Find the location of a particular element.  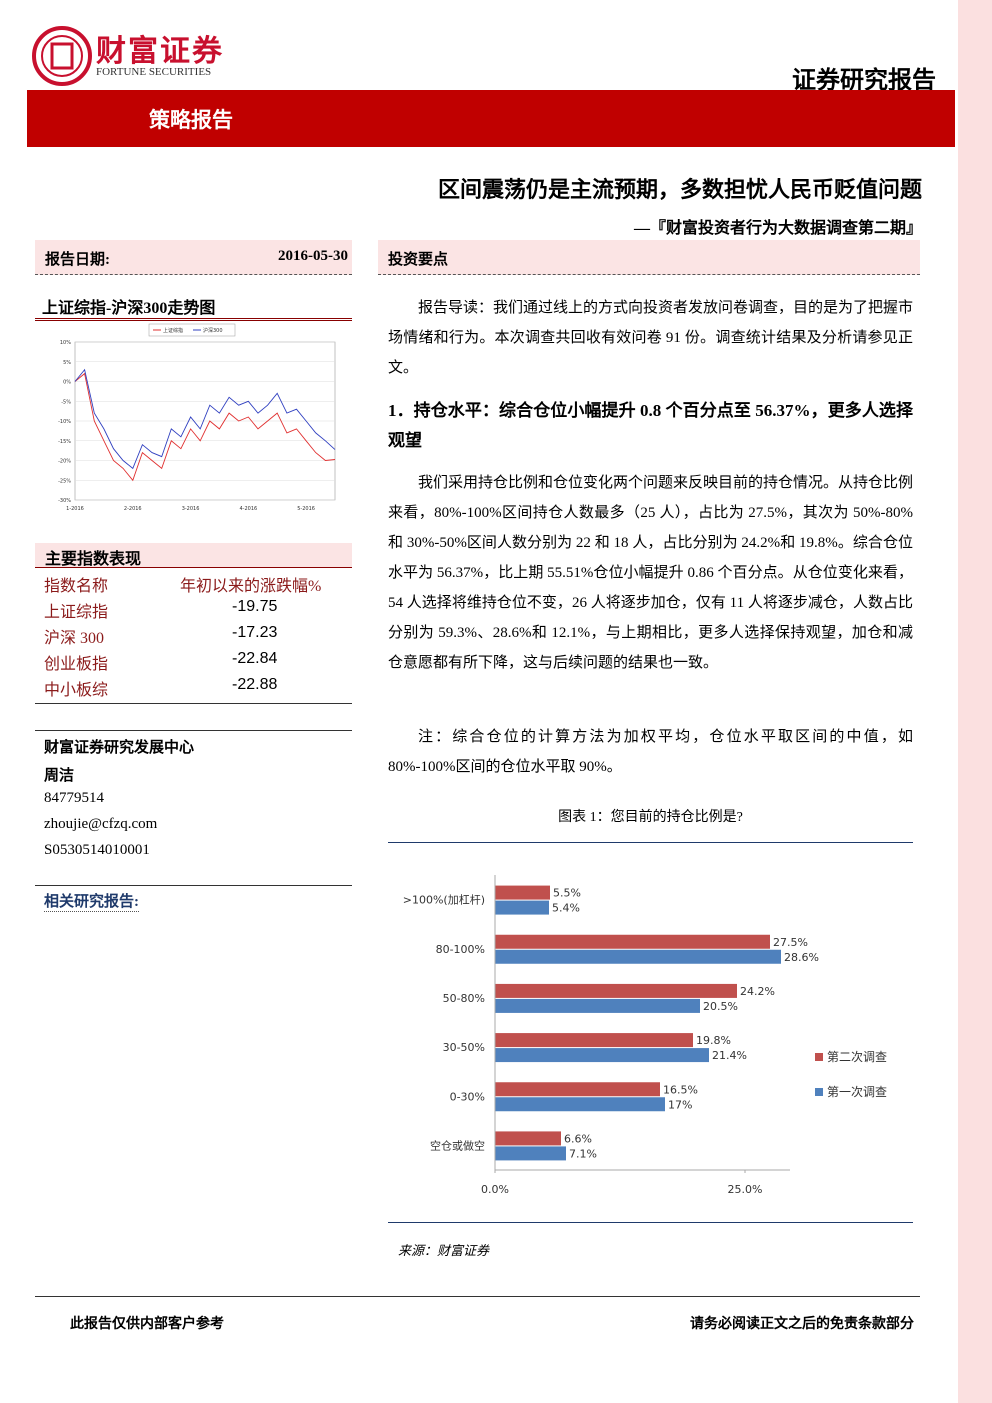

y-tick-label: 0-30% is located at coordinates (467, 1096).